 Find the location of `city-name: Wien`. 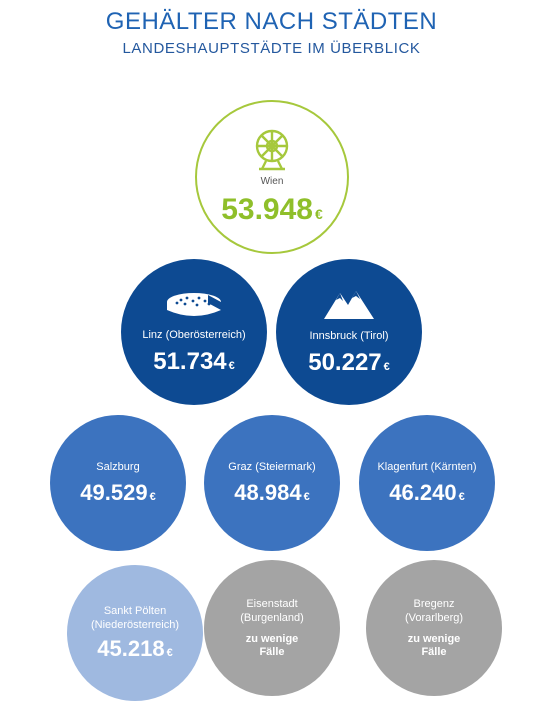

city-name: Wien is located at coordinates (272, 181).